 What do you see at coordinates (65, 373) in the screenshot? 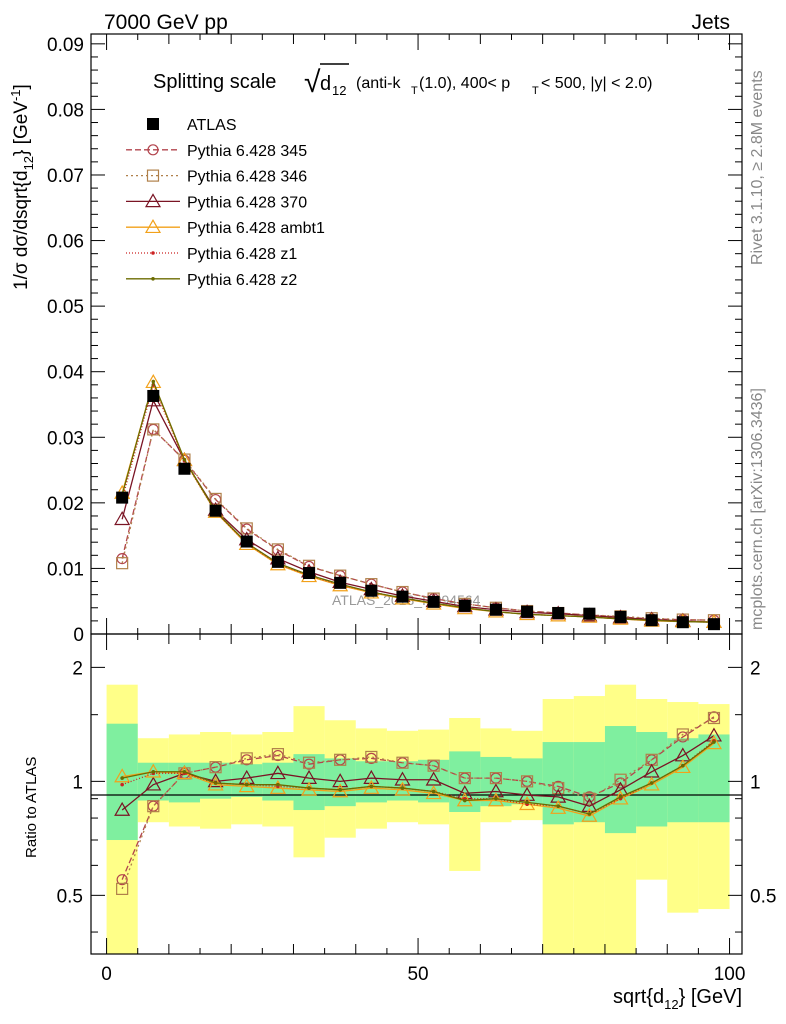
I see `main-ytick-label-4: 0.04` at bounding box center [65, 373].